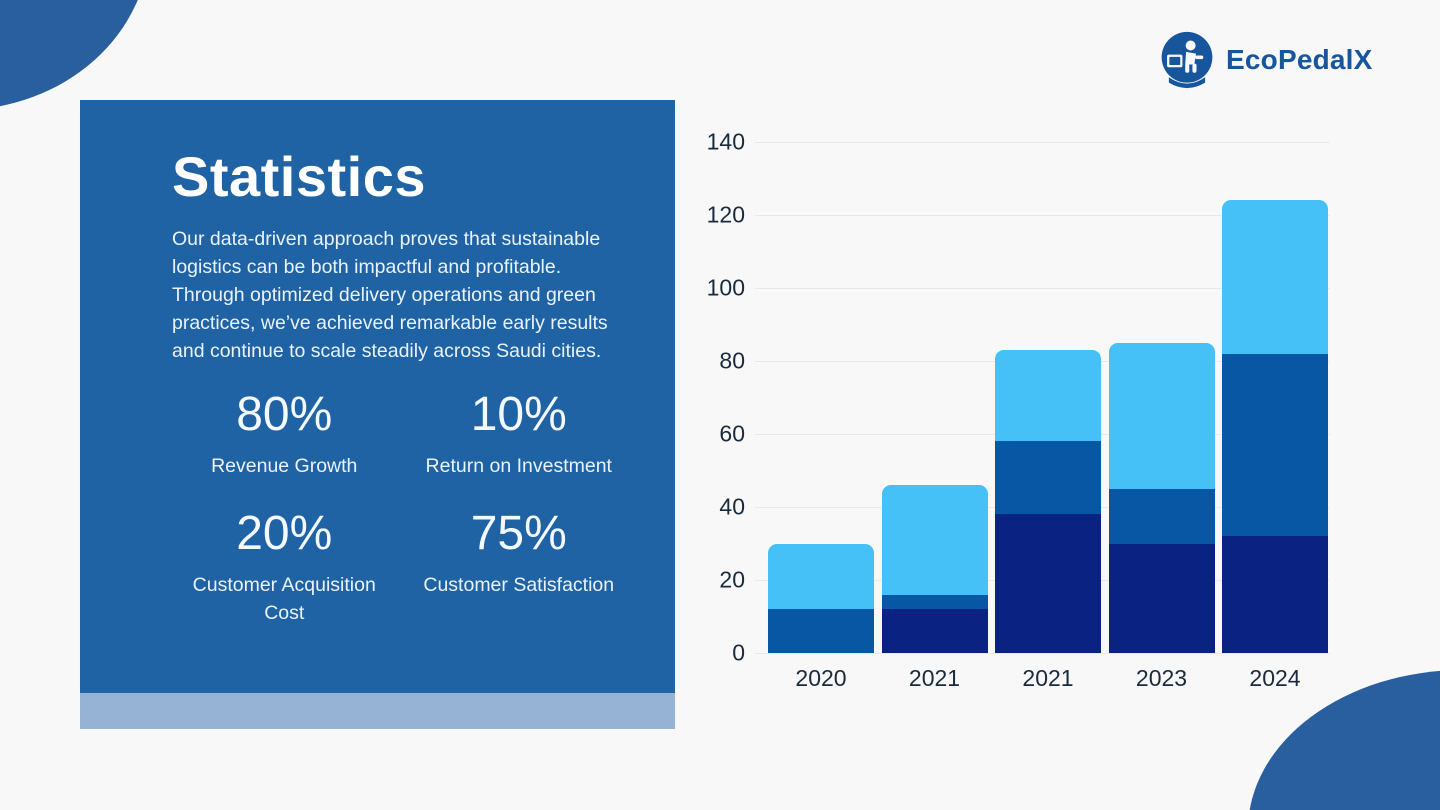 This screenshot has height=810, width=1440. Describe the element at coordinates (1048, 678) in the screenshot. I see `x-axis-label-2: 2021` at that location.